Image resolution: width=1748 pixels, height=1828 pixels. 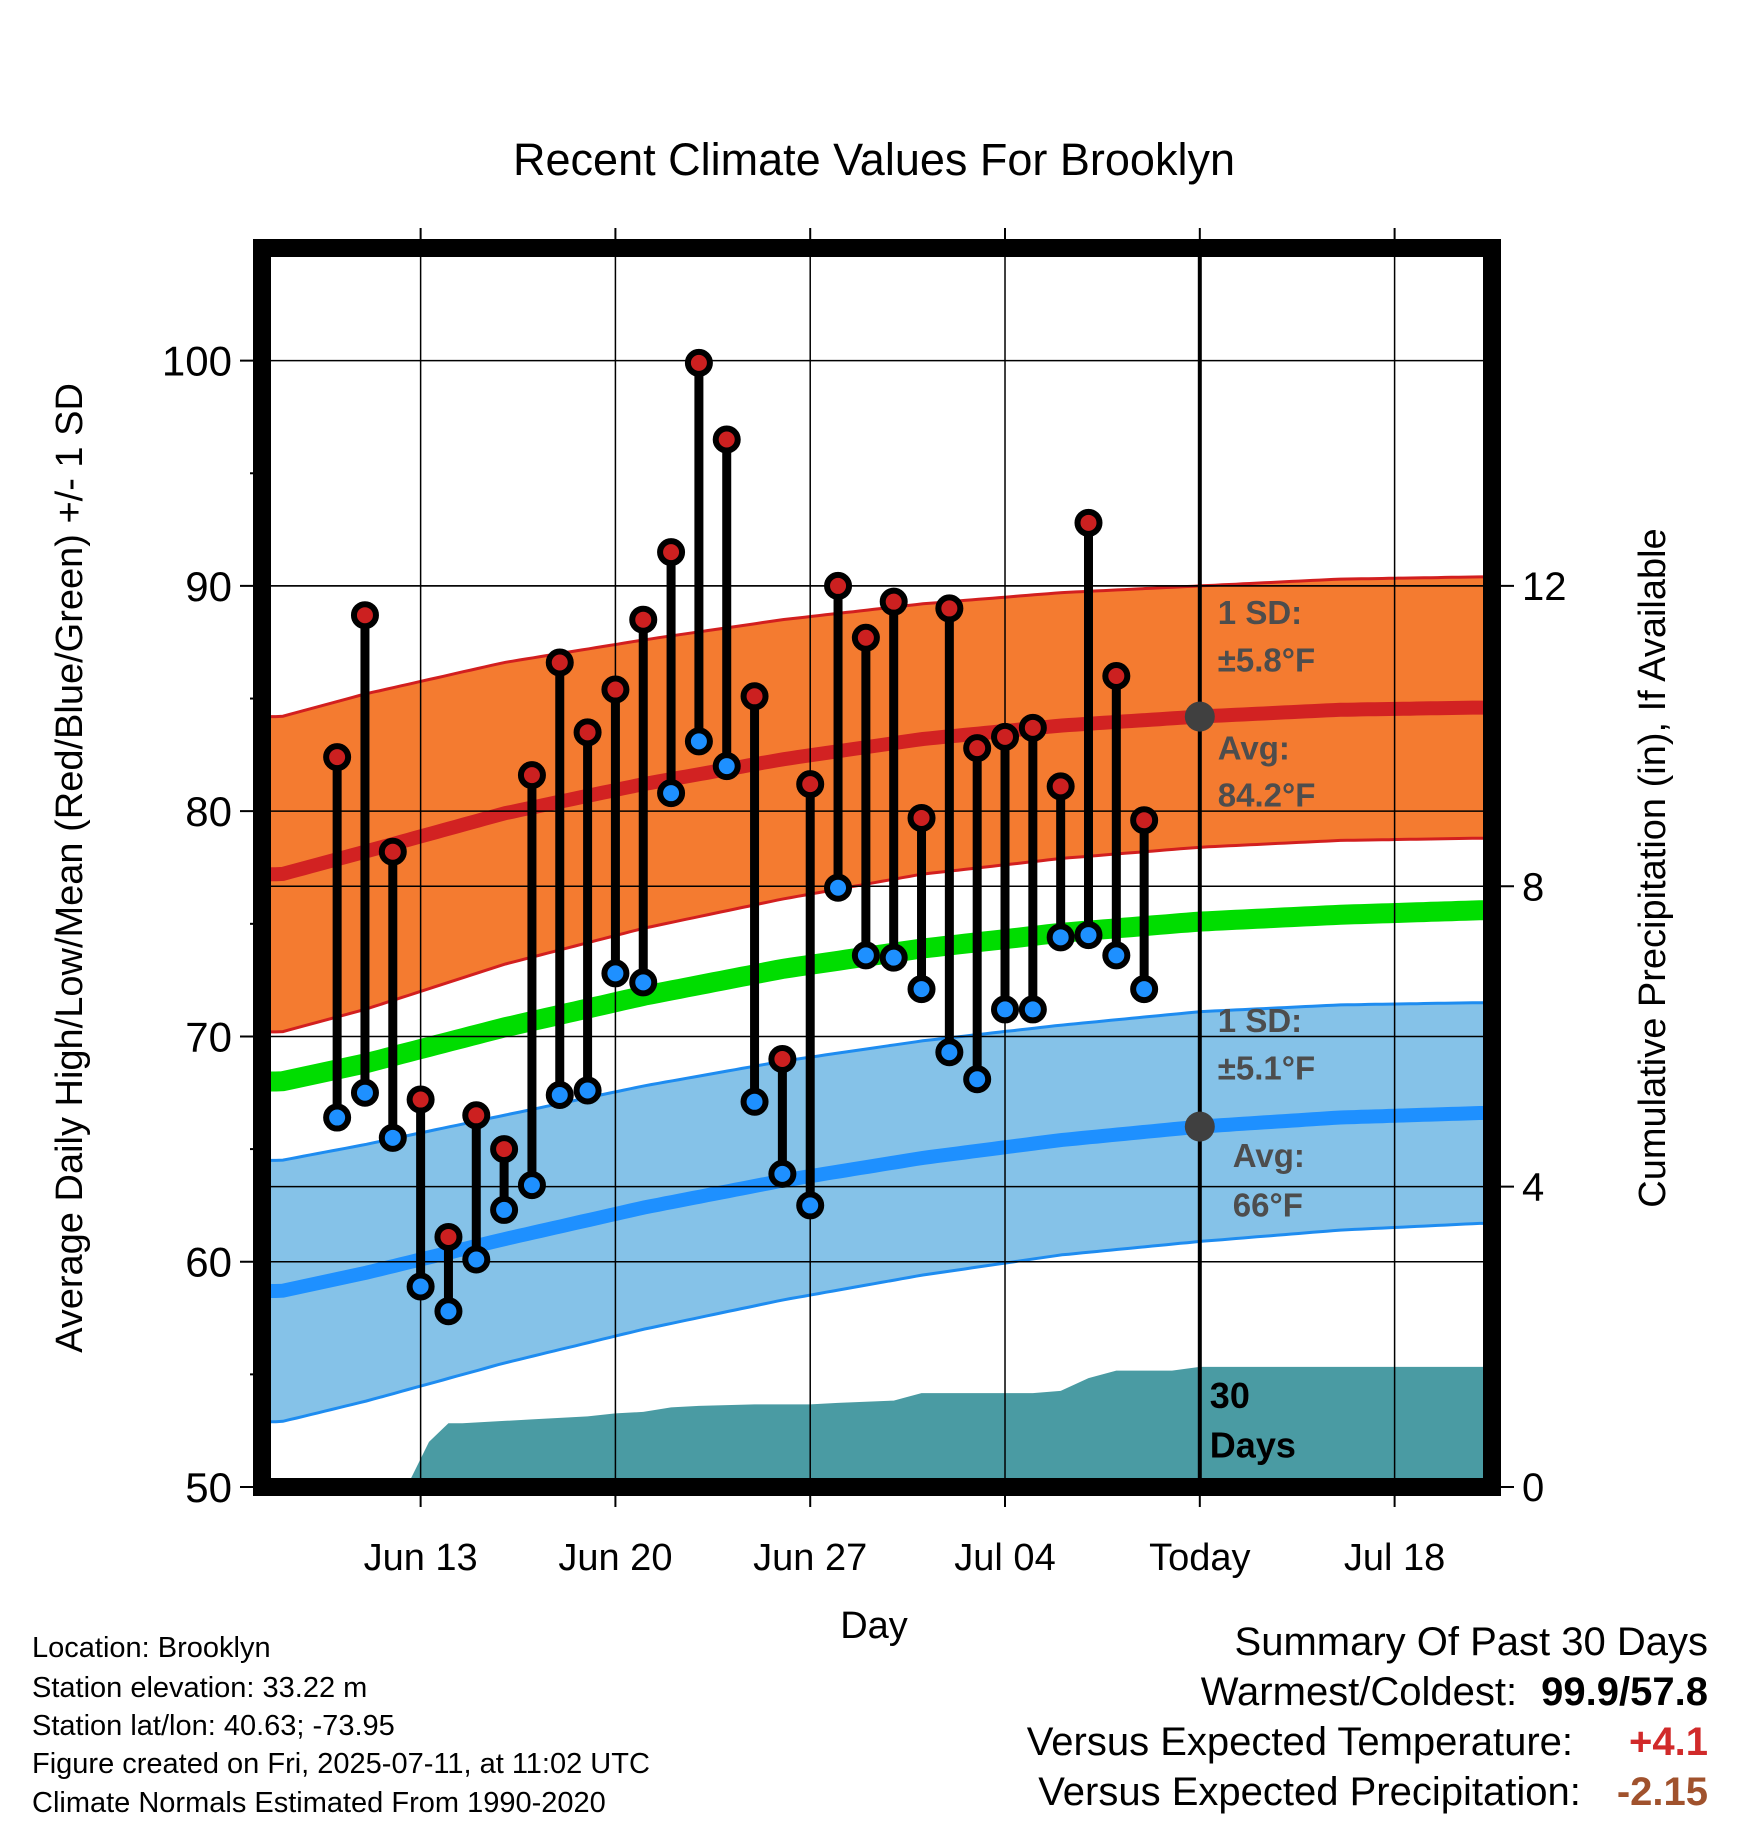 I want to click on station-elevation: Station elevation: 33.22 m, so click(x=200, y=1688).